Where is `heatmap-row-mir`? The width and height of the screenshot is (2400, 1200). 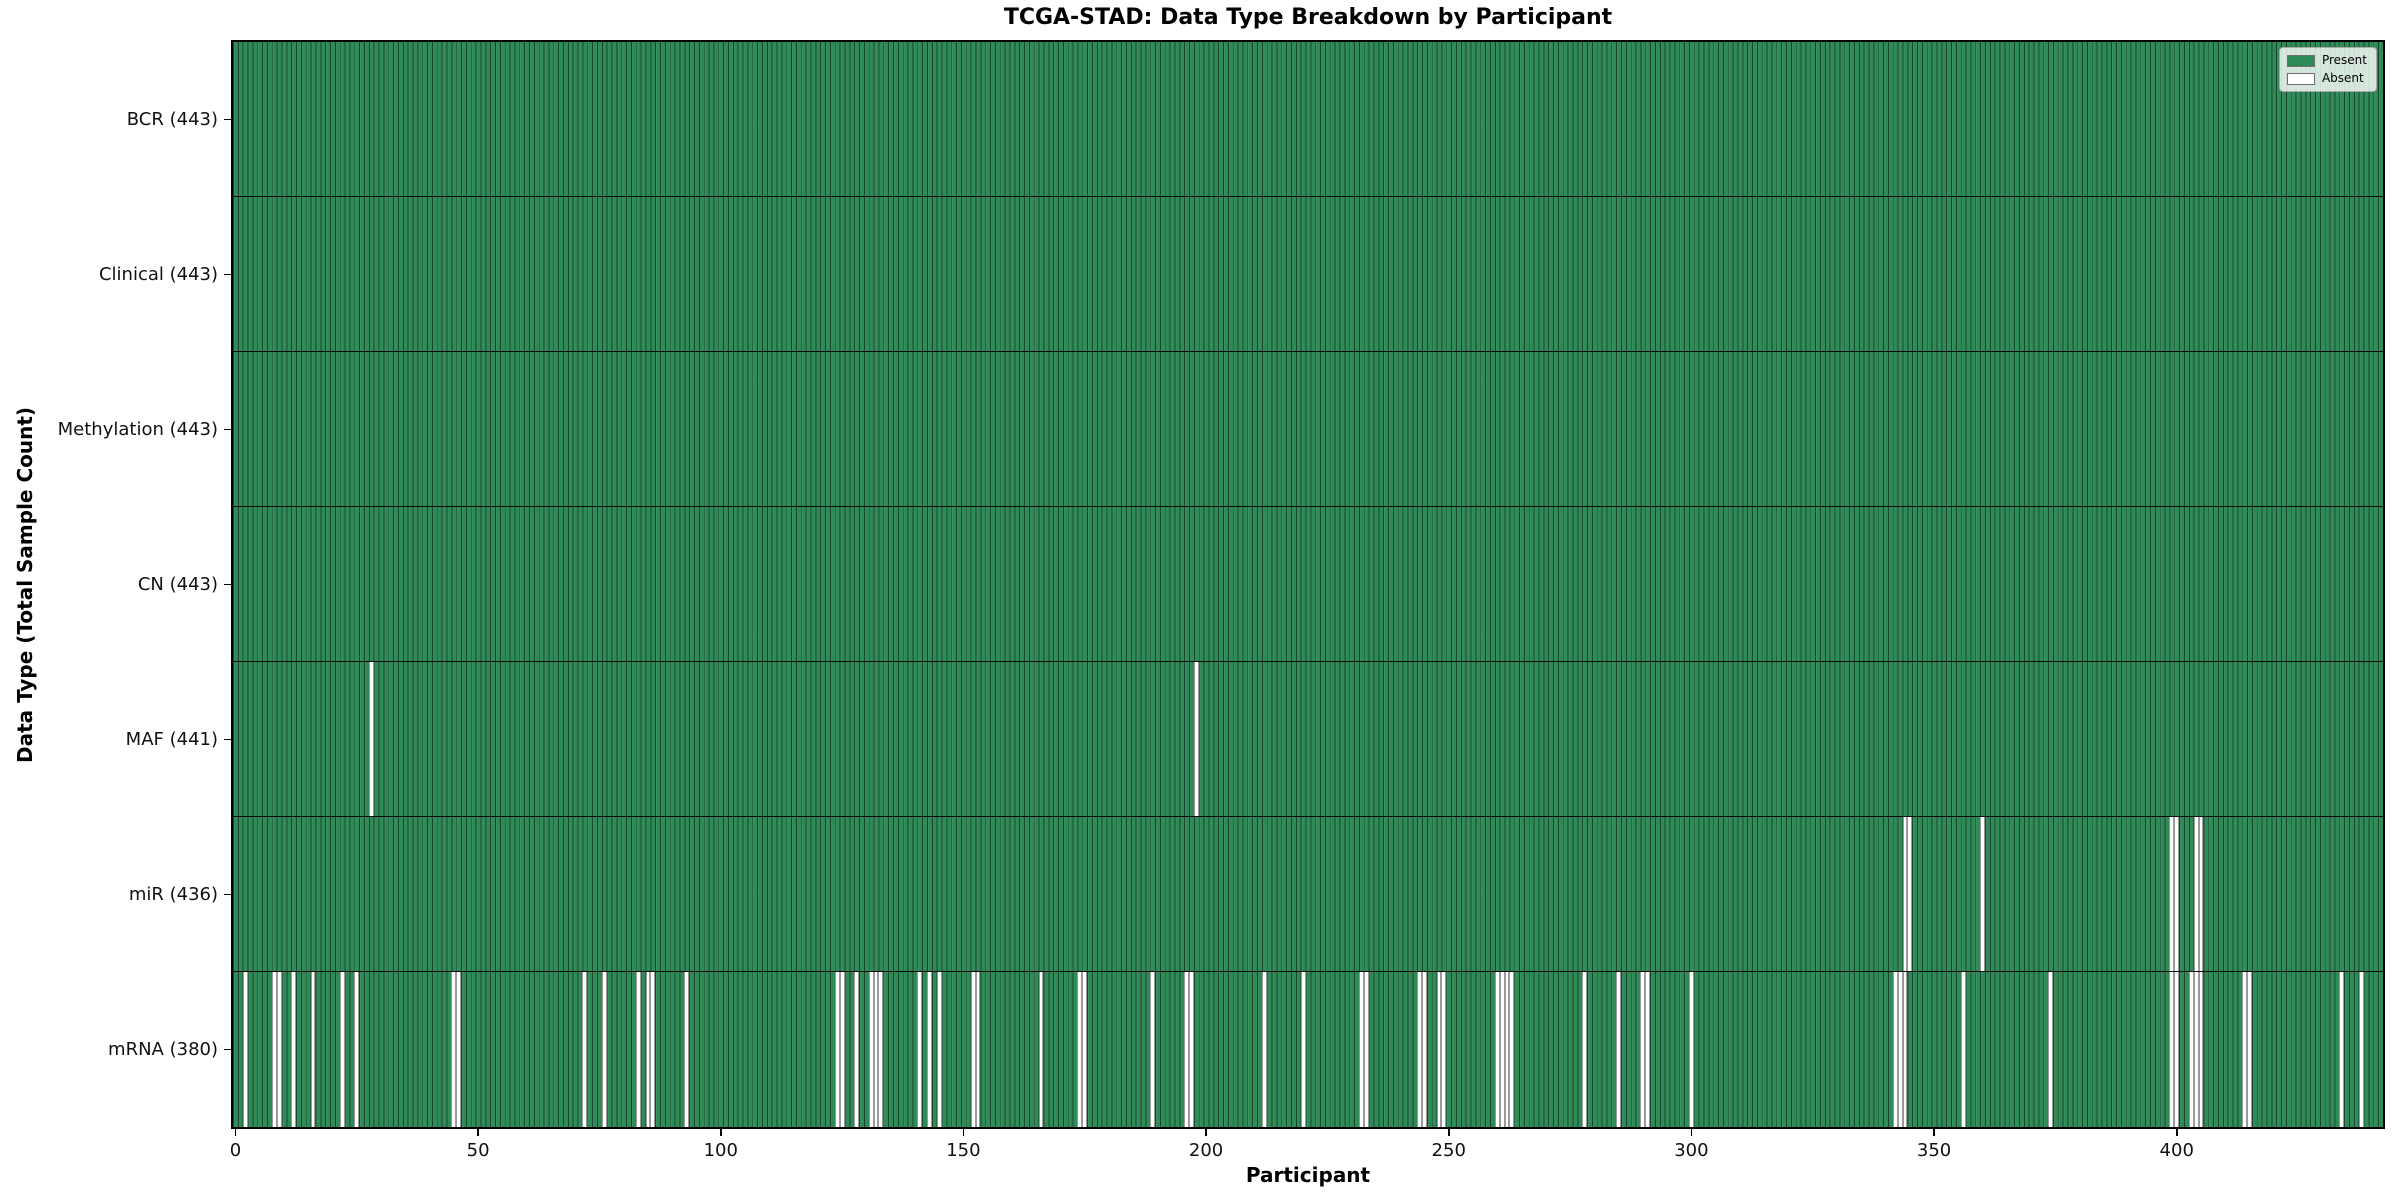 heatmap-row-mir is located at coordinates (1308, 894).